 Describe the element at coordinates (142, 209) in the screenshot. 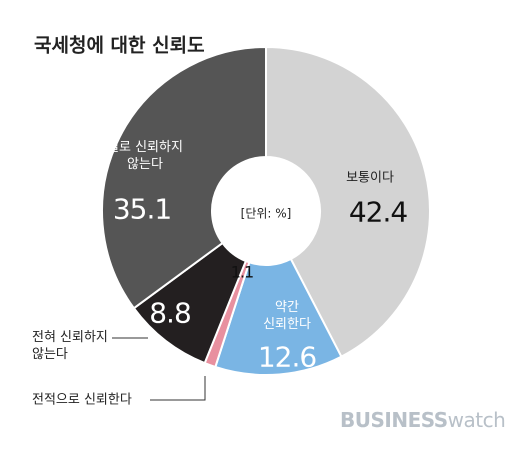

I see `value-label: 35.1` at that location.